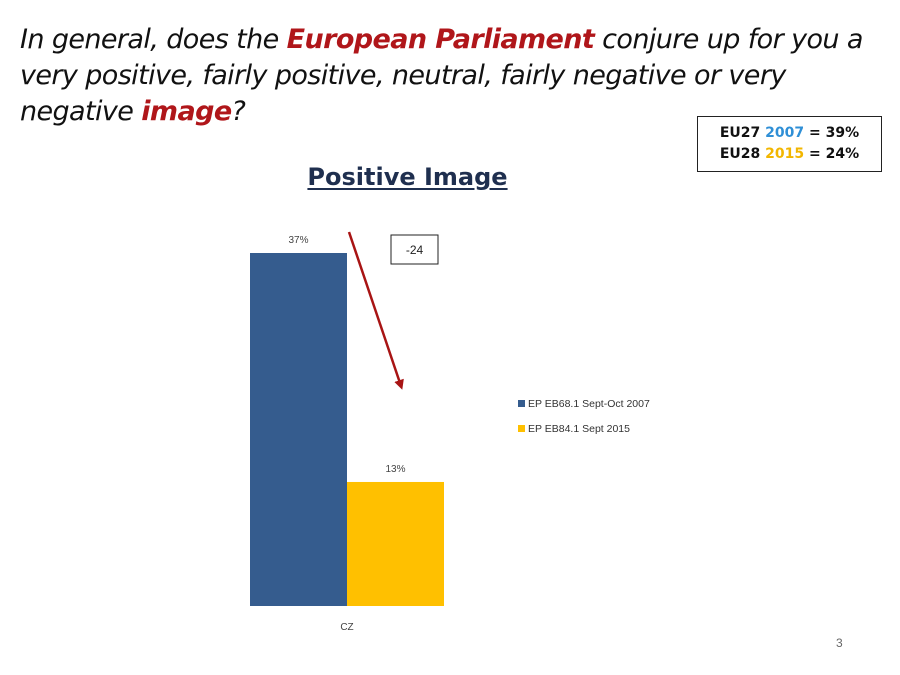 The width and height of the screenshot is (900, 675). I want to click on eu28-line: EU28 2015 = 24%, so click(789, 154).